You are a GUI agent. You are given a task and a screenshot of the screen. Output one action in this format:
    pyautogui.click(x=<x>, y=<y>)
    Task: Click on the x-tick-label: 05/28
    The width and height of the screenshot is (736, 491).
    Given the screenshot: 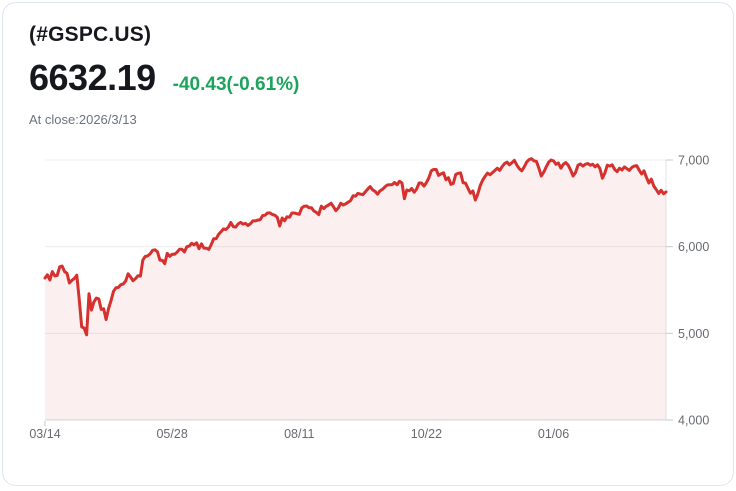 What is the action you would take?
    pyautogui.click(x=171, y=434)
    